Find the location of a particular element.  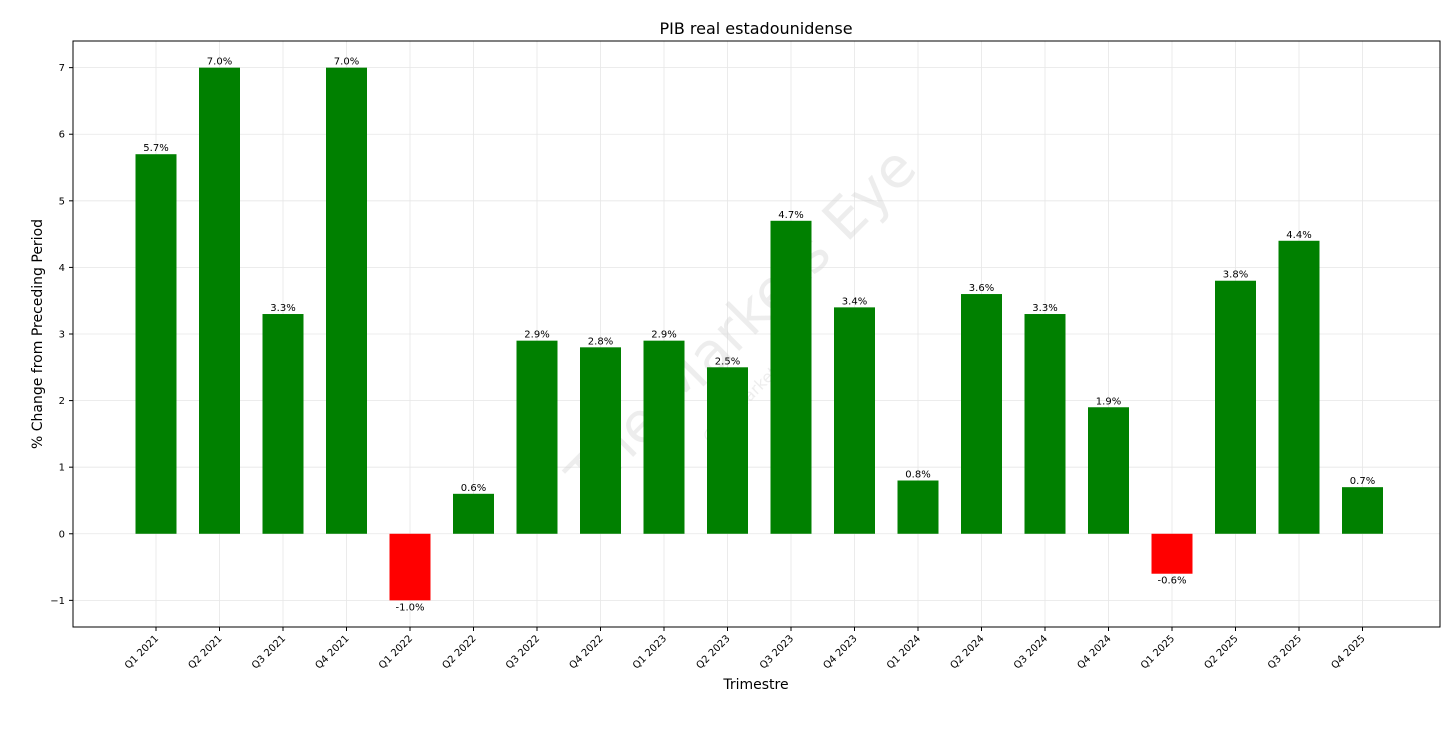

y-tick-label: 7 is located at coordinates (62, 68).